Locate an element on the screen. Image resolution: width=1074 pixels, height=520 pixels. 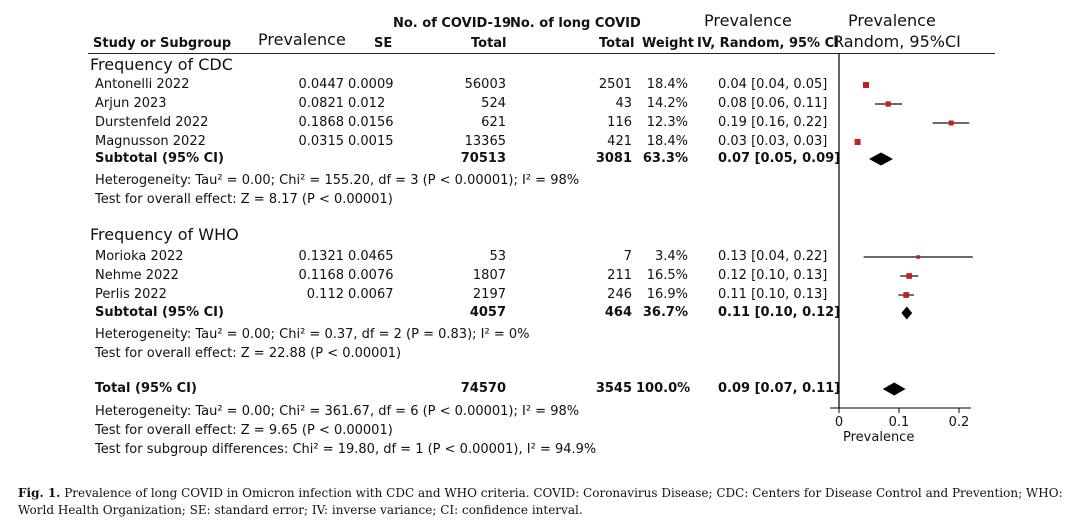
subtotal-ci: 0.11 [0.10, 0.12] is located at coordinates (779, 312).